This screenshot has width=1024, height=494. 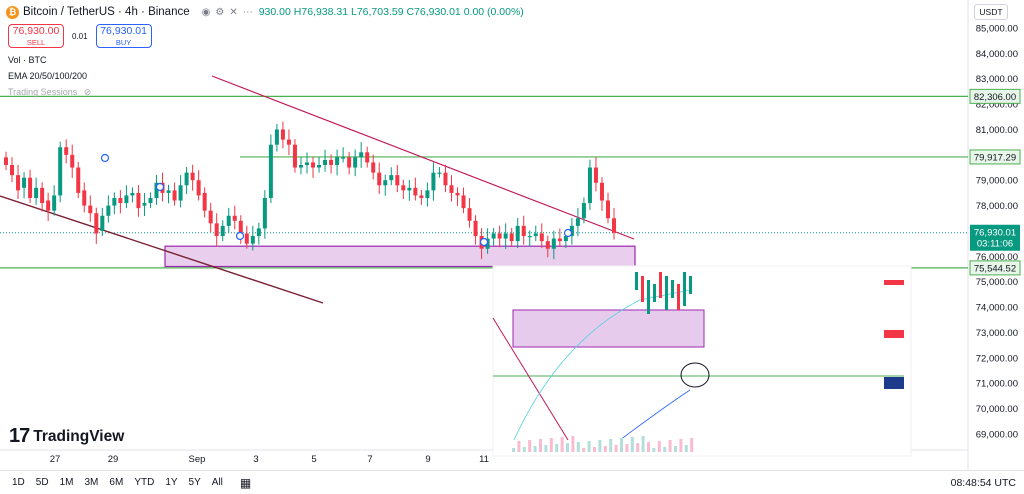 What do you see at coordinates (247, 12) in the screenshot?
I see `more-icon: ⋯` at bounding box center [247, 12].